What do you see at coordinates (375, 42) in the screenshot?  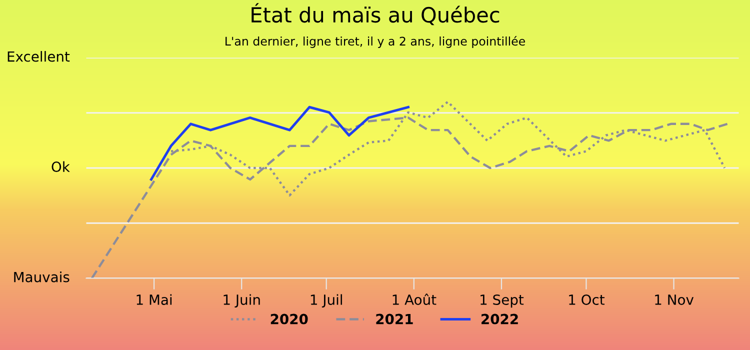 I see `chart-subtitle: L'an dernier, ligne tiret, il y a 2 ans, ligne pointillée` at bounding box center [375, 42].